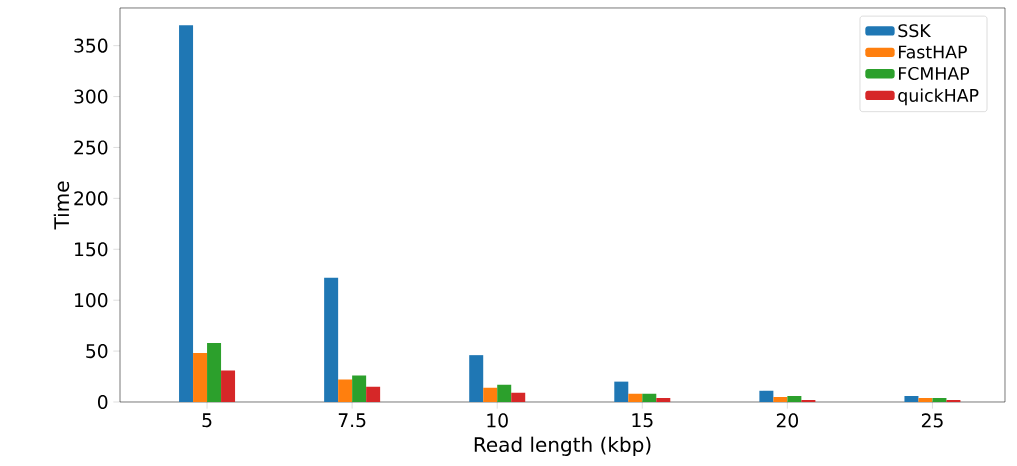  I want to click on y-tick-label: 0, so click(102, 402).